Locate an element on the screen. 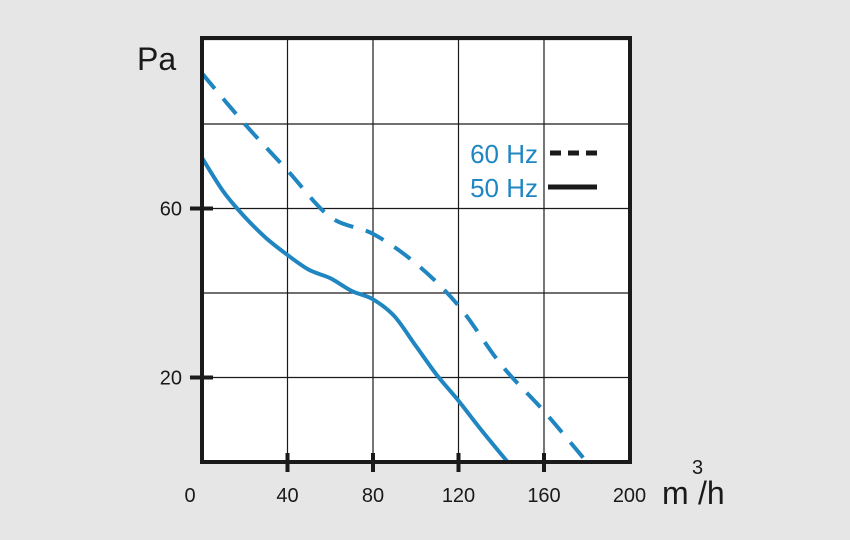 The image size is (850, 540). x-axis-unit-base: m is located at coordinates (675, 493).